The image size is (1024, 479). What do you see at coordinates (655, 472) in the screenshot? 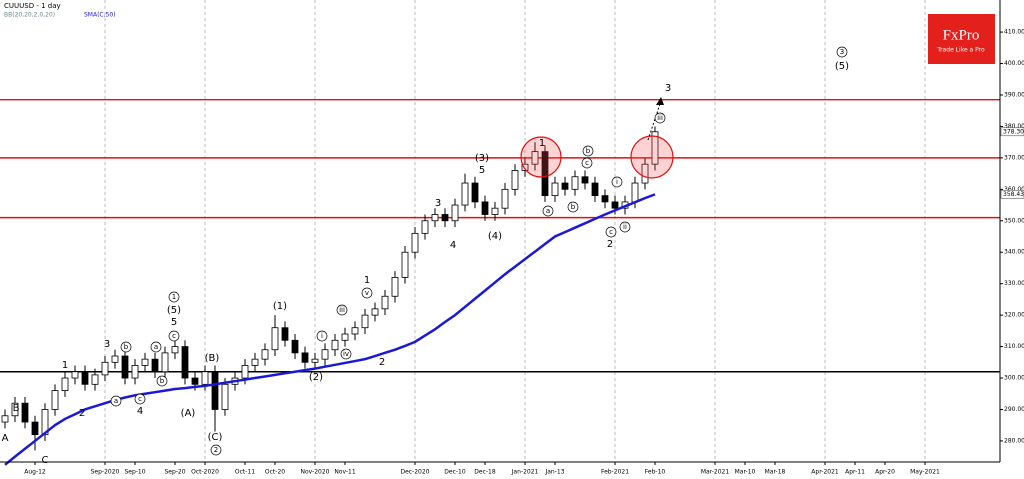
I see `x-tick-label: Feb-10` at bounding box center [655, 472].